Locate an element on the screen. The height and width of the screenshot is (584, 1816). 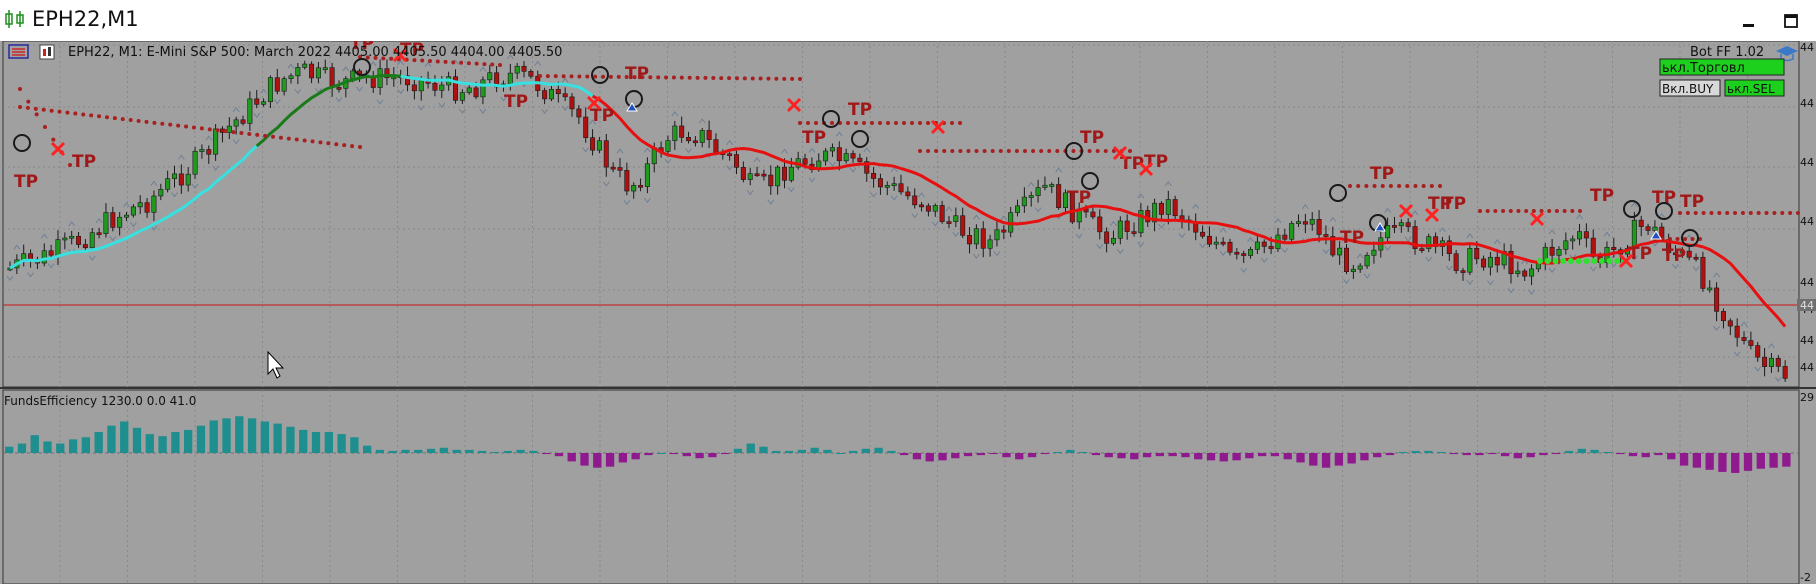
chart-type-icon is located at coordinates (47, 52).